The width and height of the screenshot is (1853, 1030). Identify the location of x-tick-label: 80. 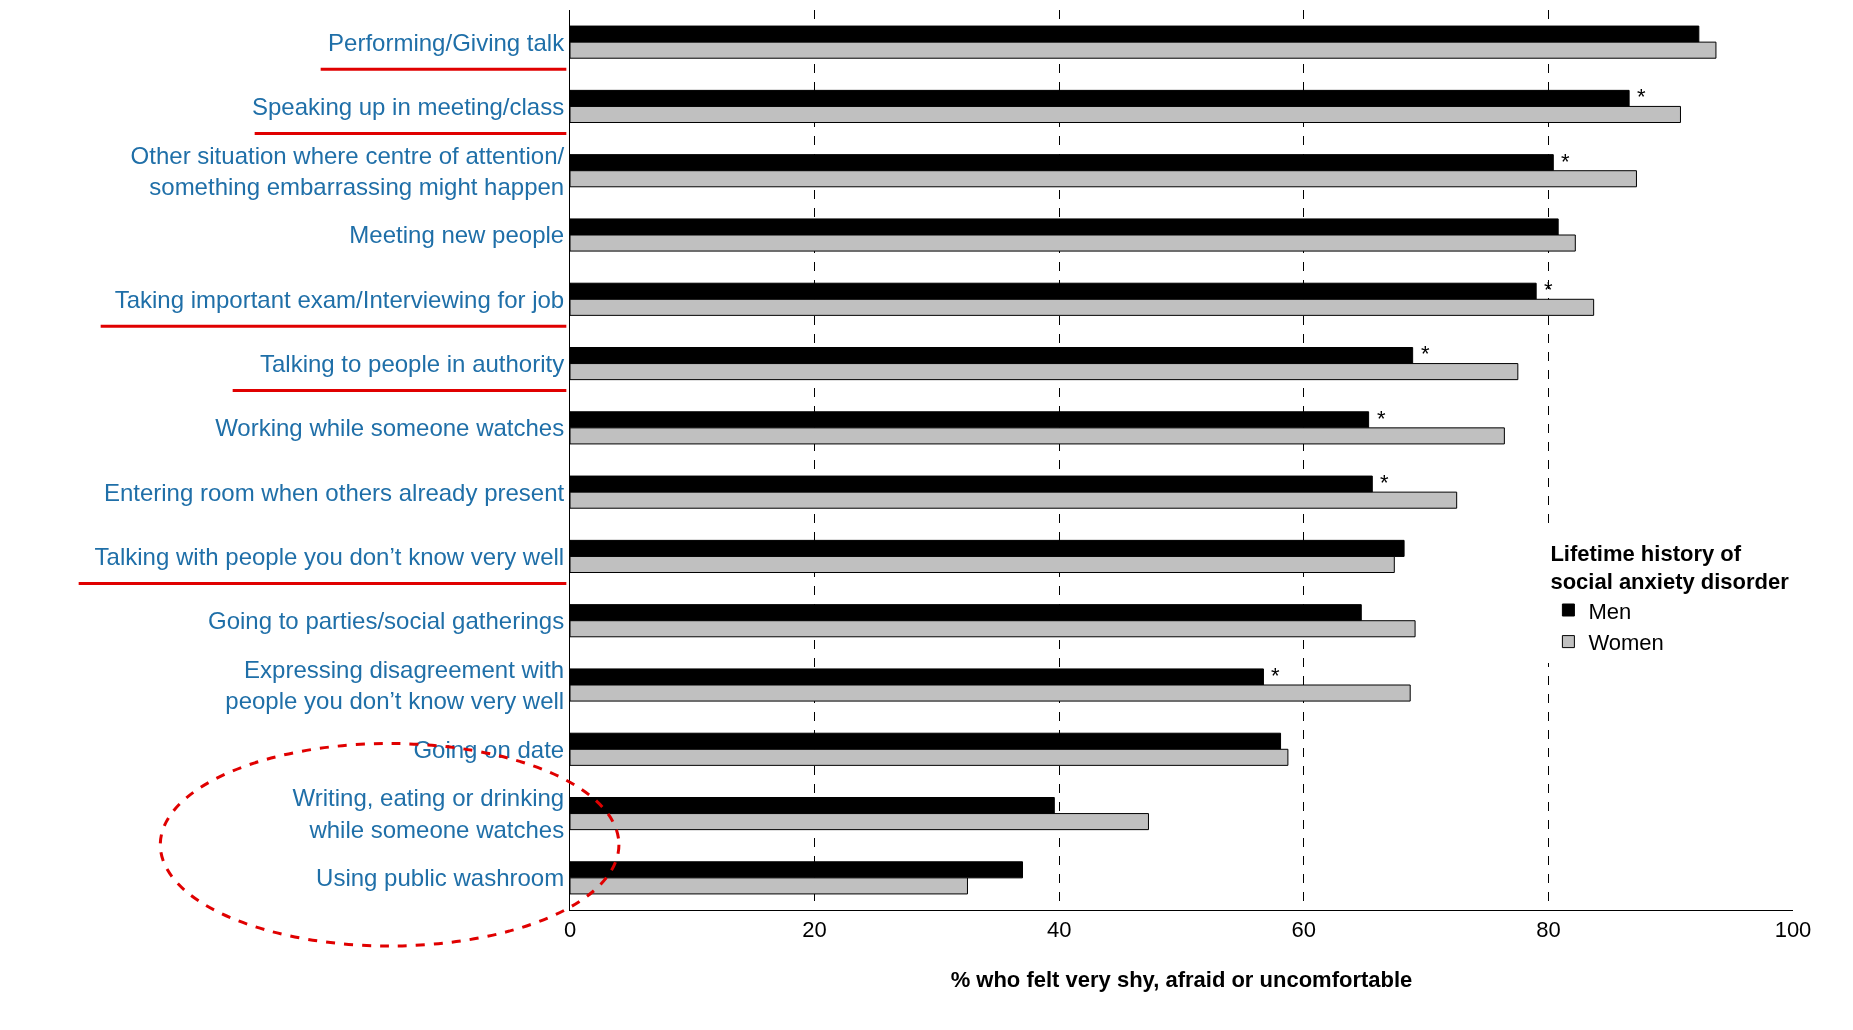
(1548, 930).